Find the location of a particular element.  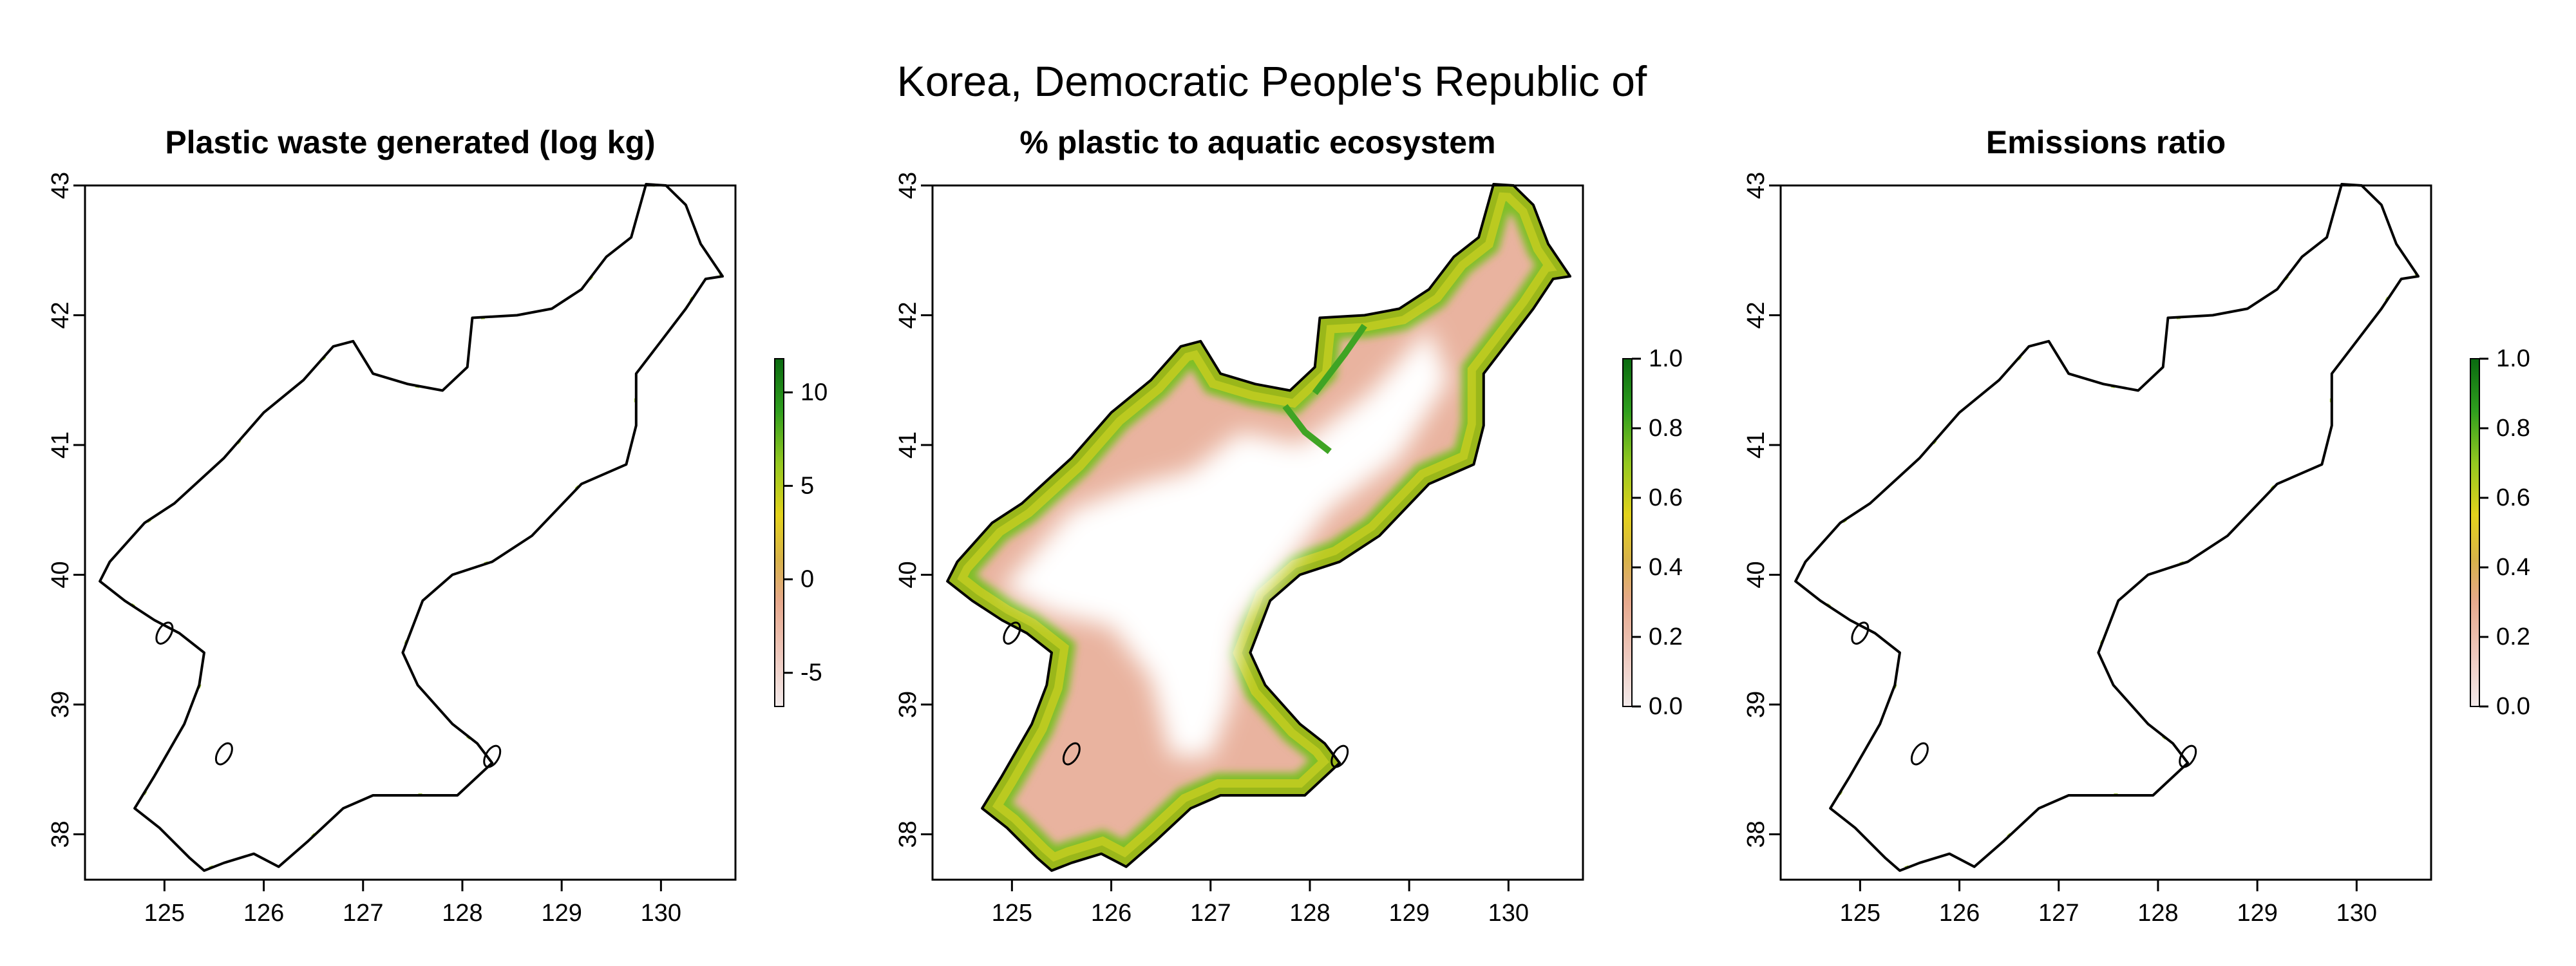

legend-tick-label: 5 is located at coordinates (807, 485).